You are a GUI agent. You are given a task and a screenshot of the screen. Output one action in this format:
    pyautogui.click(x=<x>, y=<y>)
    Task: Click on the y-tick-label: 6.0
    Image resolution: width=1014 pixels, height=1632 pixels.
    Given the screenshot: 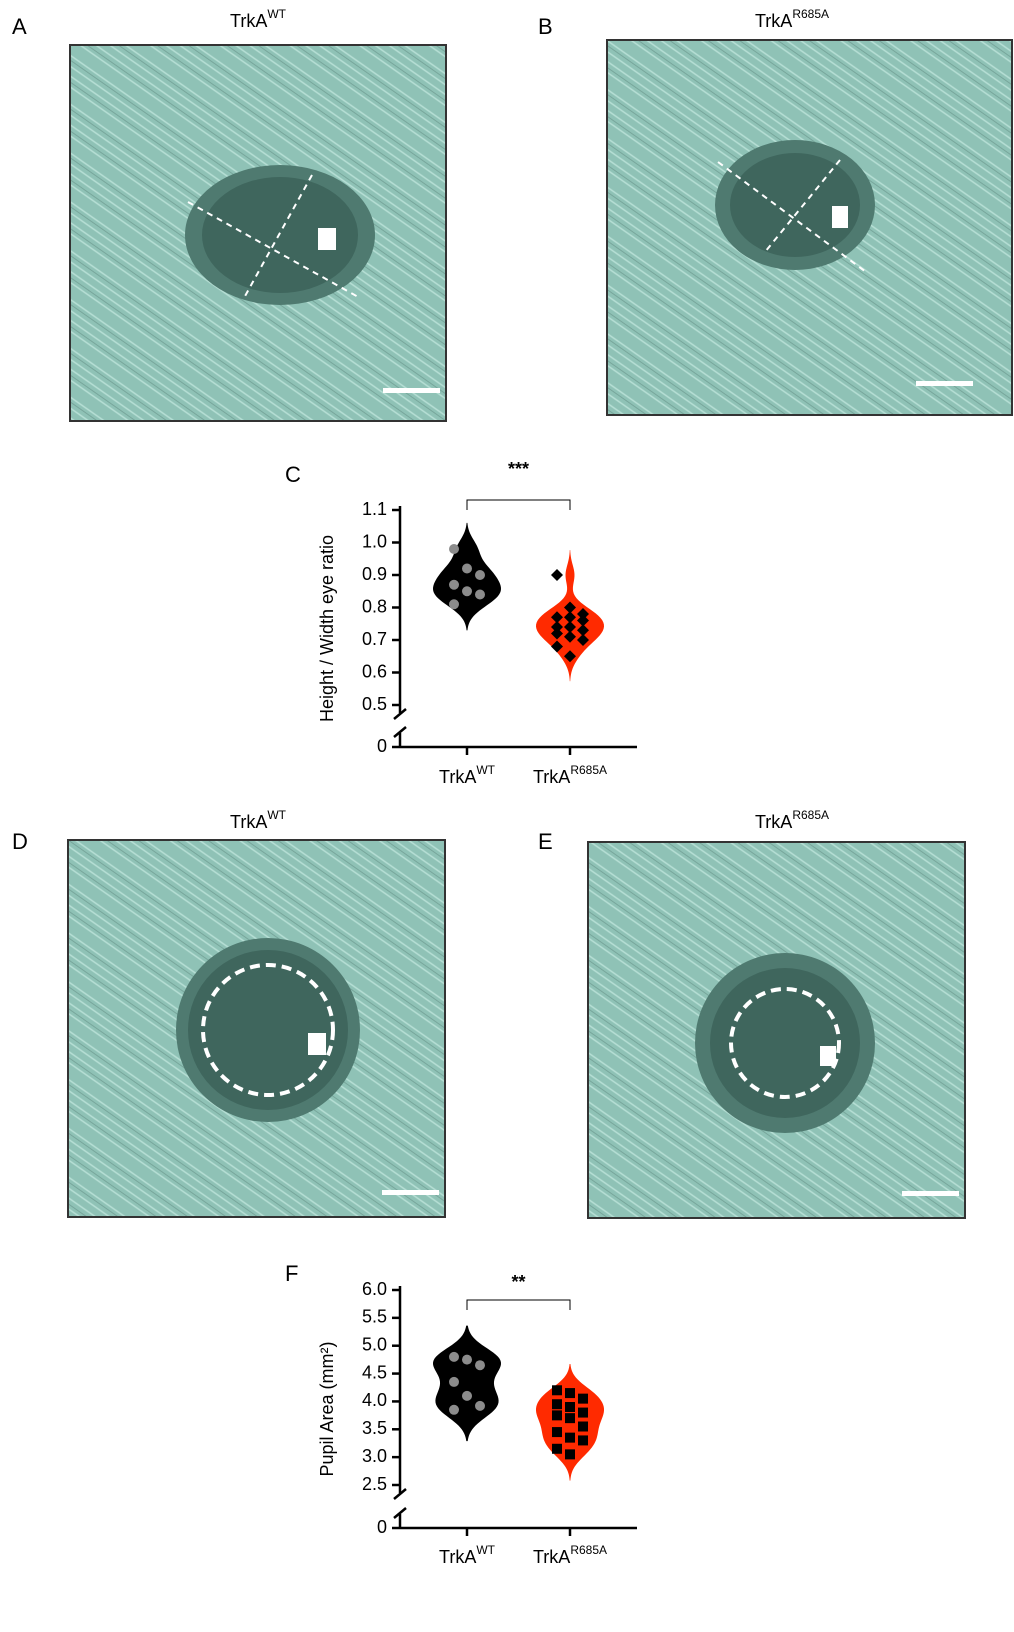 What is the action you would take?
    pyautogui.click(x=374, y=1289)
    